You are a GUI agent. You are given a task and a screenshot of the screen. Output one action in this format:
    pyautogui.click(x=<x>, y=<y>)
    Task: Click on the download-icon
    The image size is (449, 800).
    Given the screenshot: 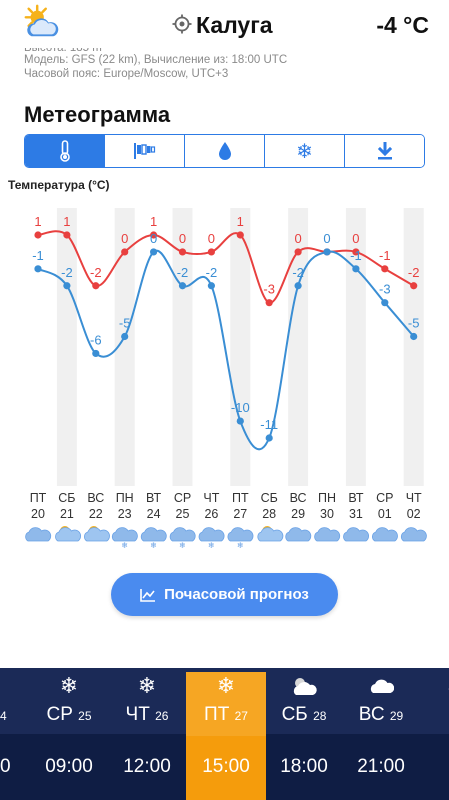 What is the action you would take?
    pyautogui.click(x=384, y=151)
    